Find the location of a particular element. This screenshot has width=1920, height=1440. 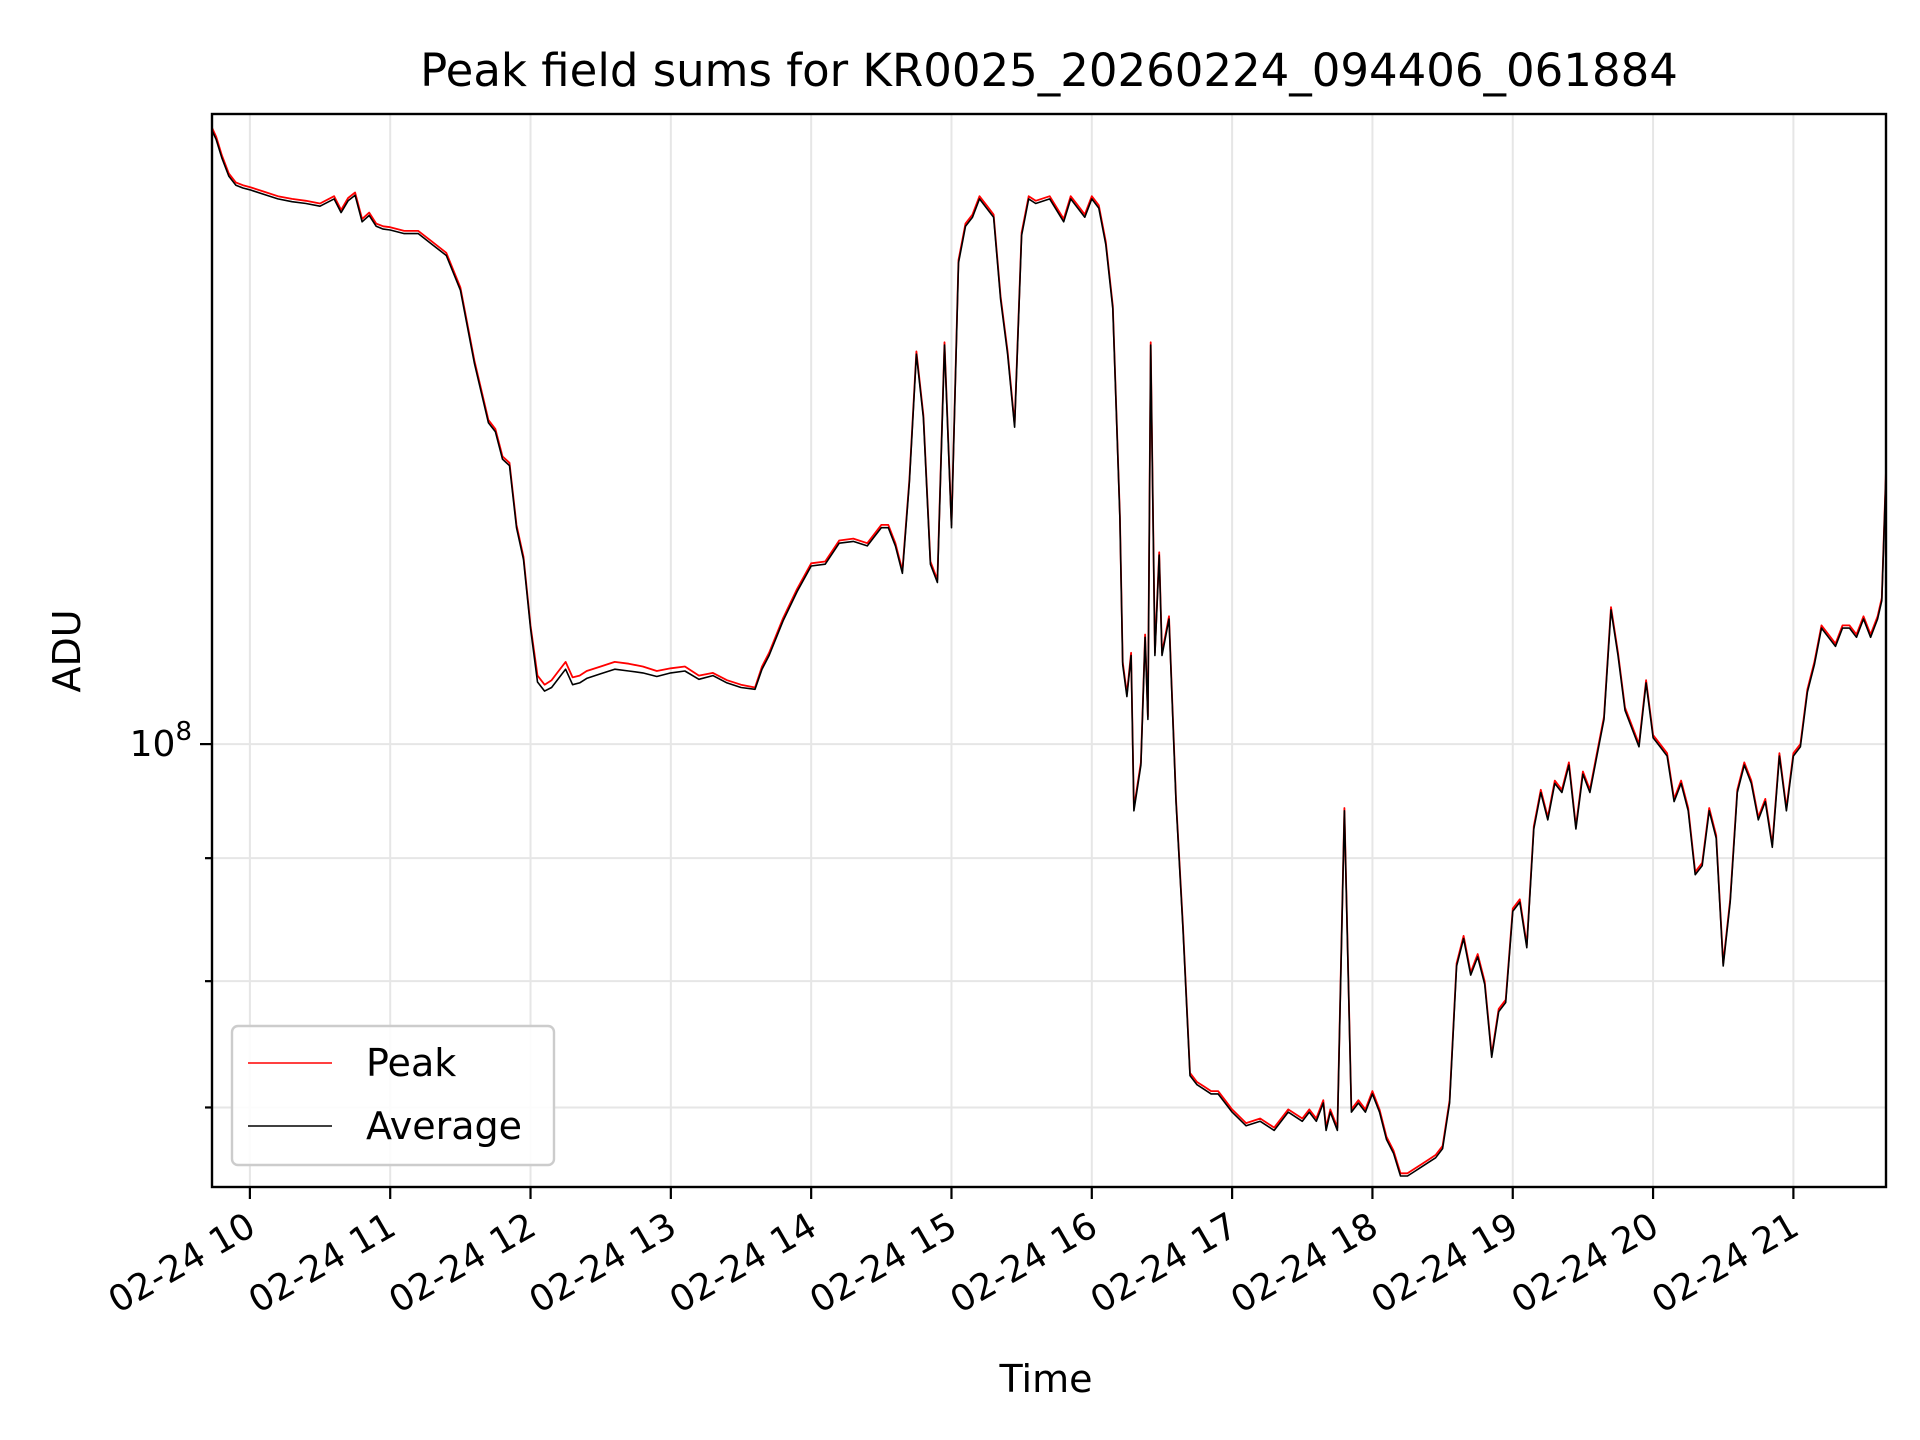

legend-label-peak: Peak is located at coordinates (411, 1063).